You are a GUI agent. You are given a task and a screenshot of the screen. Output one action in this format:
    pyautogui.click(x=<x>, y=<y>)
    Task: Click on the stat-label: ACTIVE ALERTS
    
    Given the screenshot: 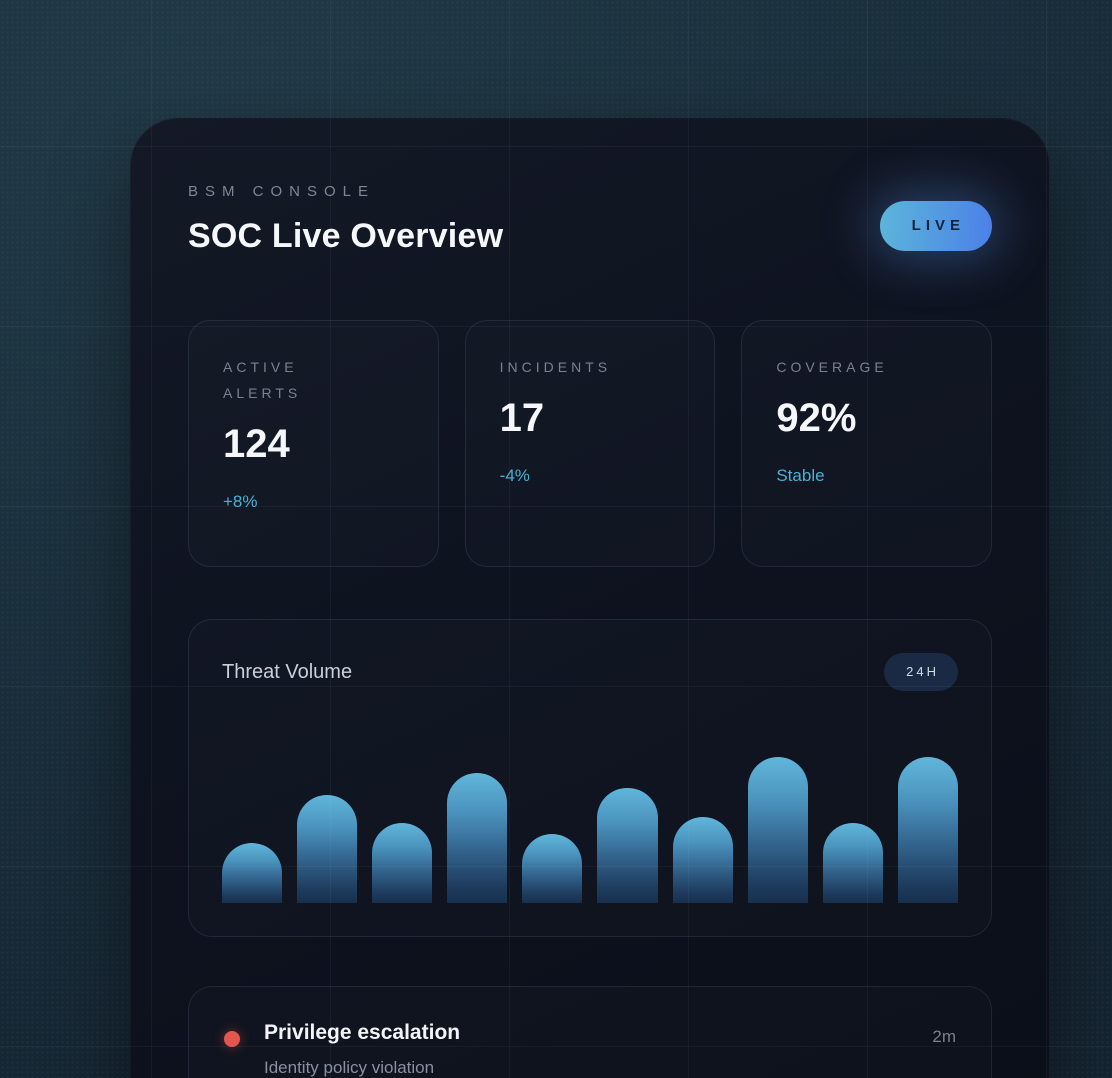 What is the action you would take?
    pyautogui.click(x=262, y=380)
    